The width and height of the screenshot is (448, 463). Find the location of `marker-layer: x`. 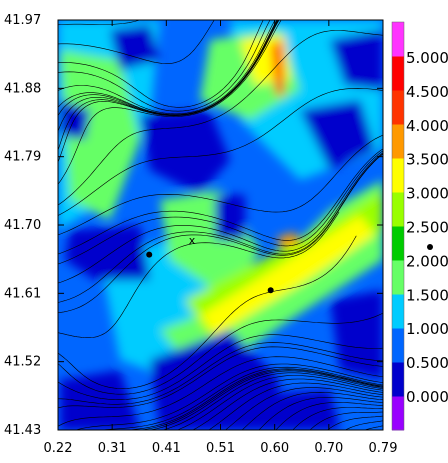

marker-layer: x is located at coordinates (210, 264).